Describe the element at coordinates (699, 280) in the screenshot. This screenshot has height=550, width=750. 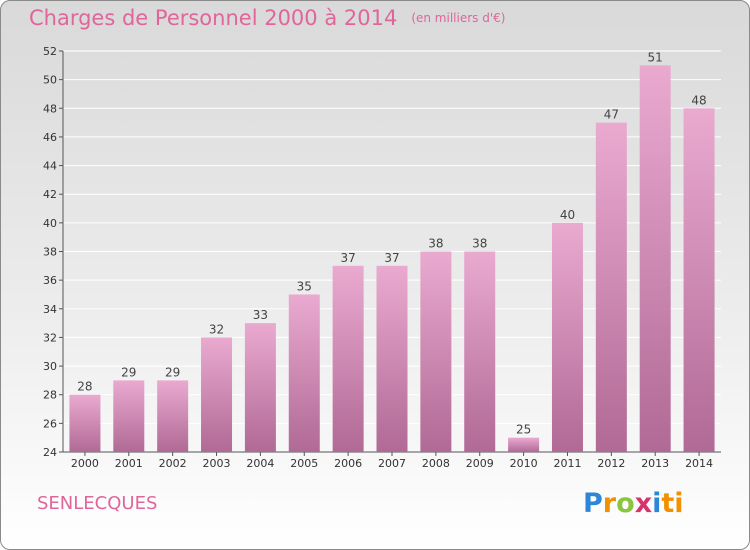
I see `bar-2014` at that location.